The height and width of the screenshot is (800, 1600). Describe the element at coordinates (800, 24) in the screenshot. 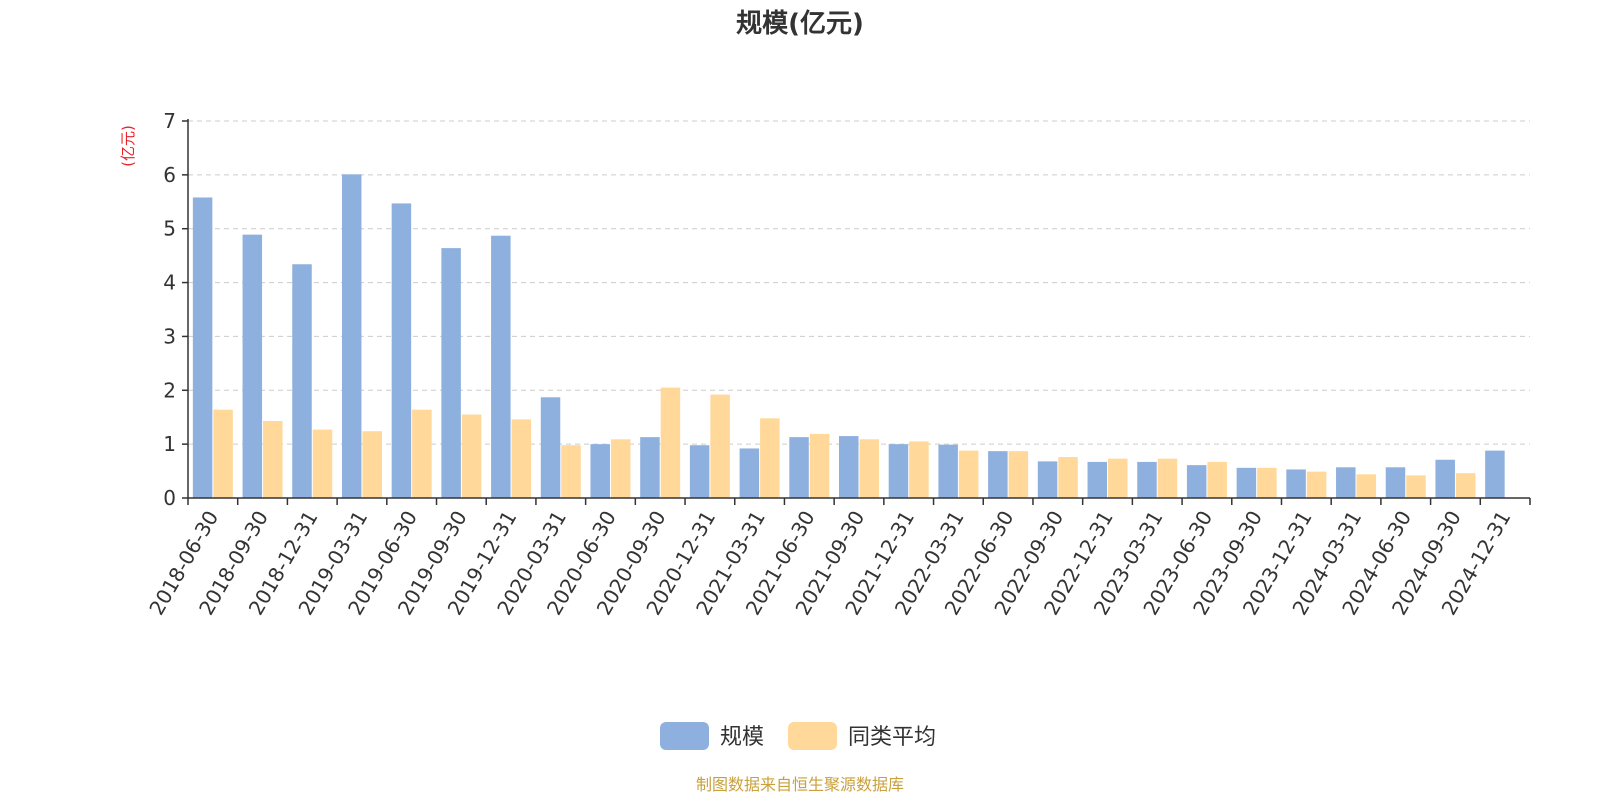

I see `chart-title: 规模(亿元)` at that location.